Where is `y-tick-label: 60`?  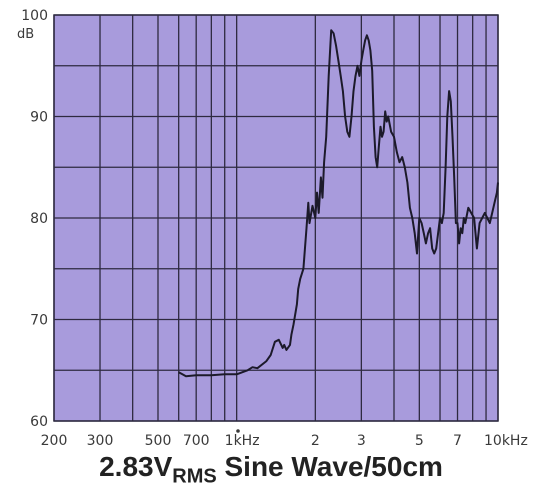 y-tick-label: 60 is located at coordinates (39, 422).